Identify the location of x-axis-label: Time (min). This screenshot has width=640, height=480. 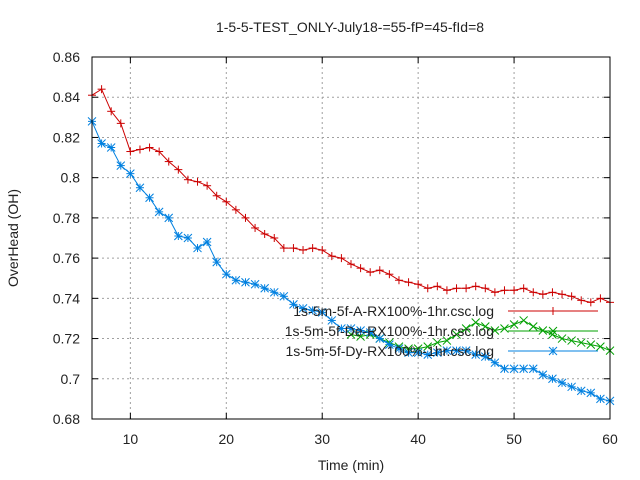
(351, 465).